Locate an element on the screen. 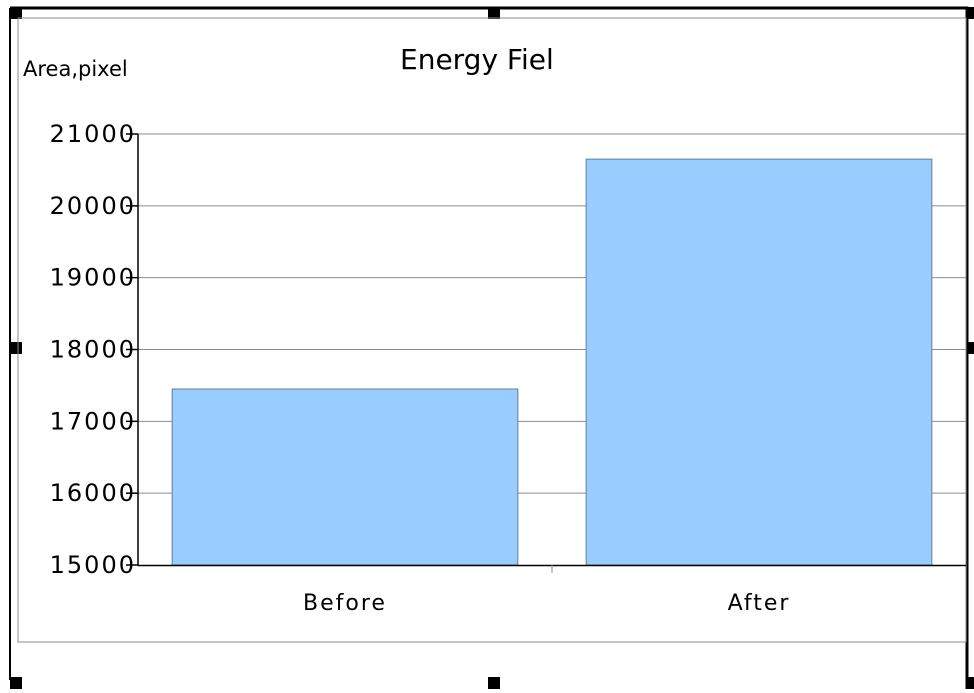  x-axis-ticks: Before After is located at coordinates (547, 590).